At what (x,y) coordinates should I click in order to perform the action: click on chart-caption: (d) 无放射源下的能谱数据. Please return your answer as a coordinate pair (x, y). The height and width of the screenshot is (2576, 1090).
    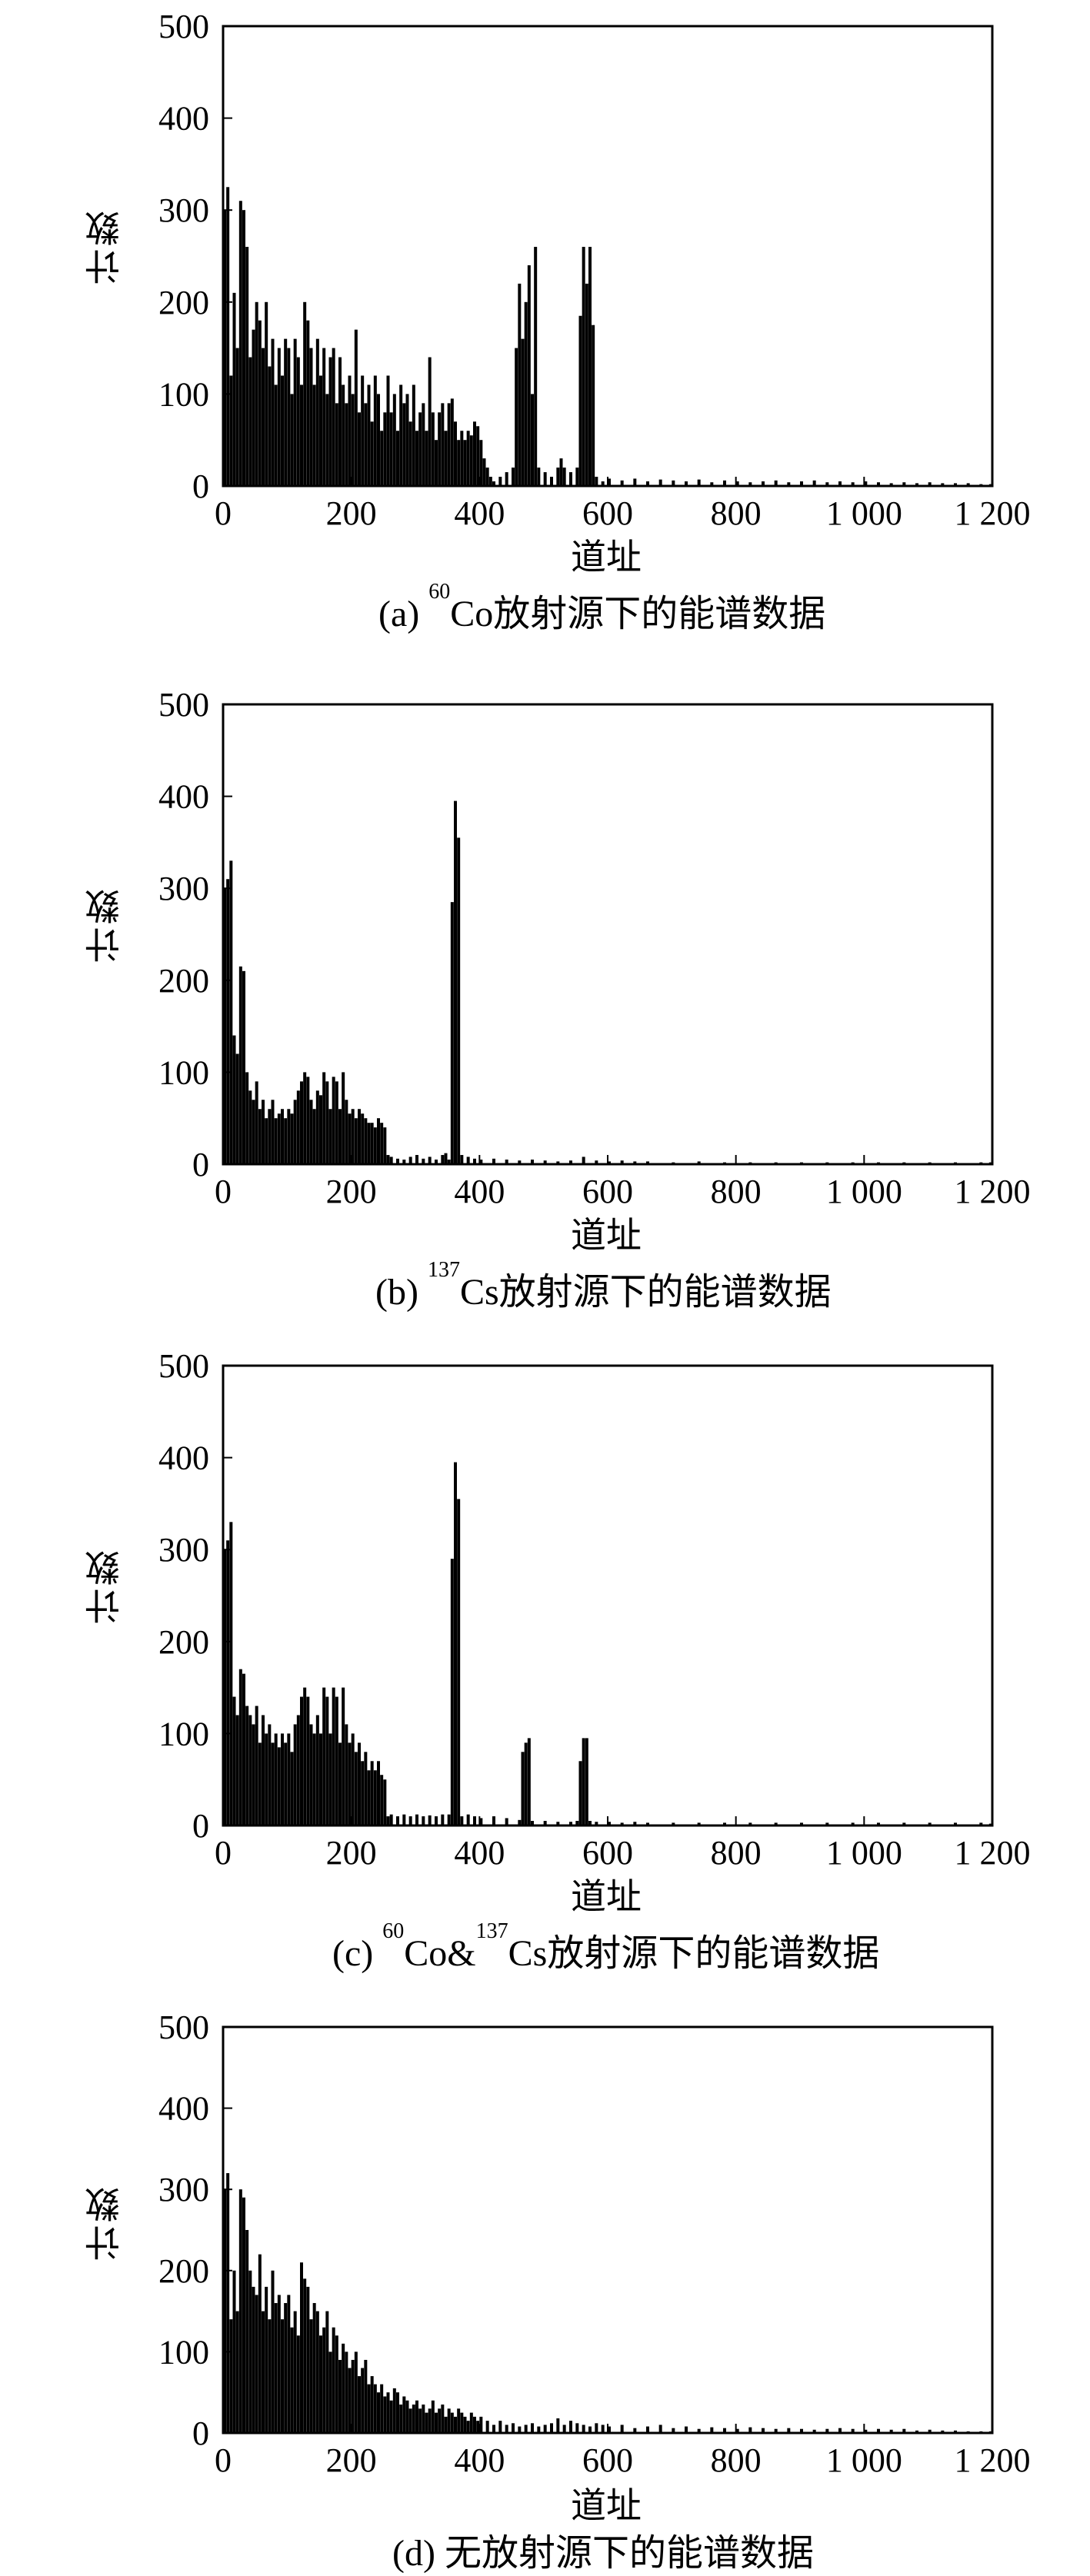
    Looking at the image, I should click on (603, 2549).